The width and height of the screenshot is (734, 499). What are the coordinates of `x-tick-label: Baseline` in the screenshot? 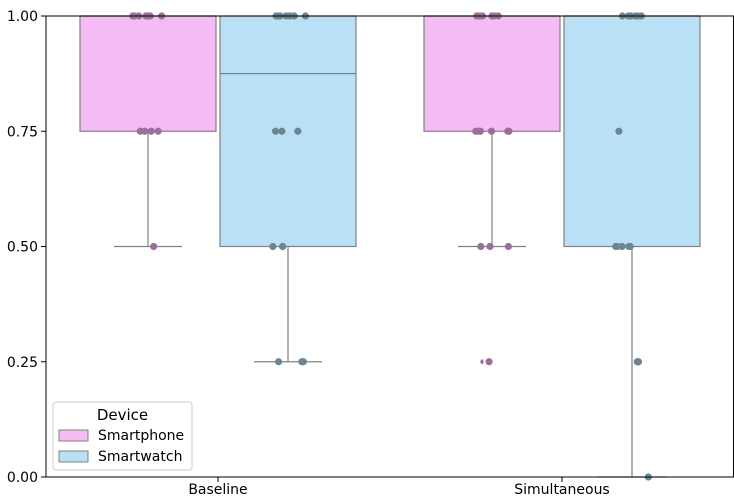 It's located at (217, 490).